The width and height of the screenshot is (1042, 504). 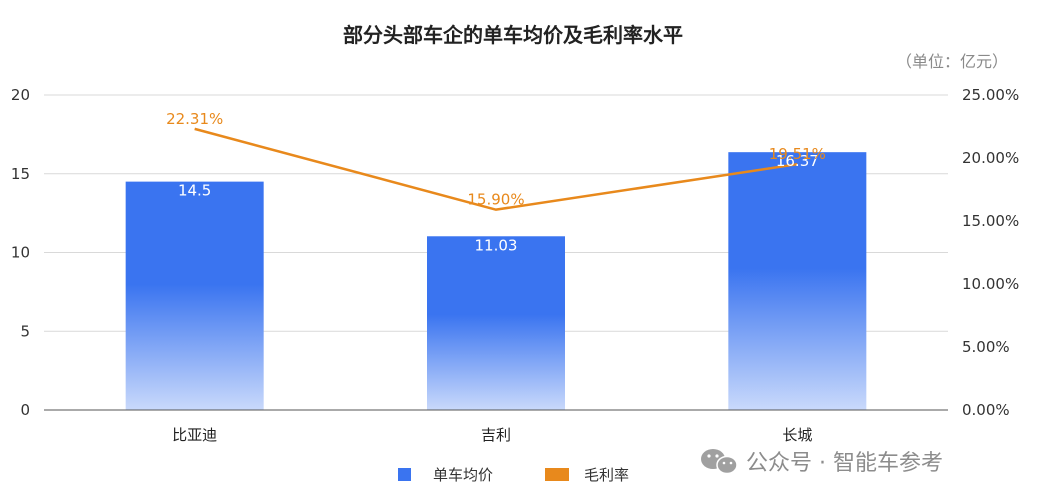 What do you see at coordinates (463, 475) in the screenshot?
I see `legend-label: 单车均价` at bounding box center [463, 475].